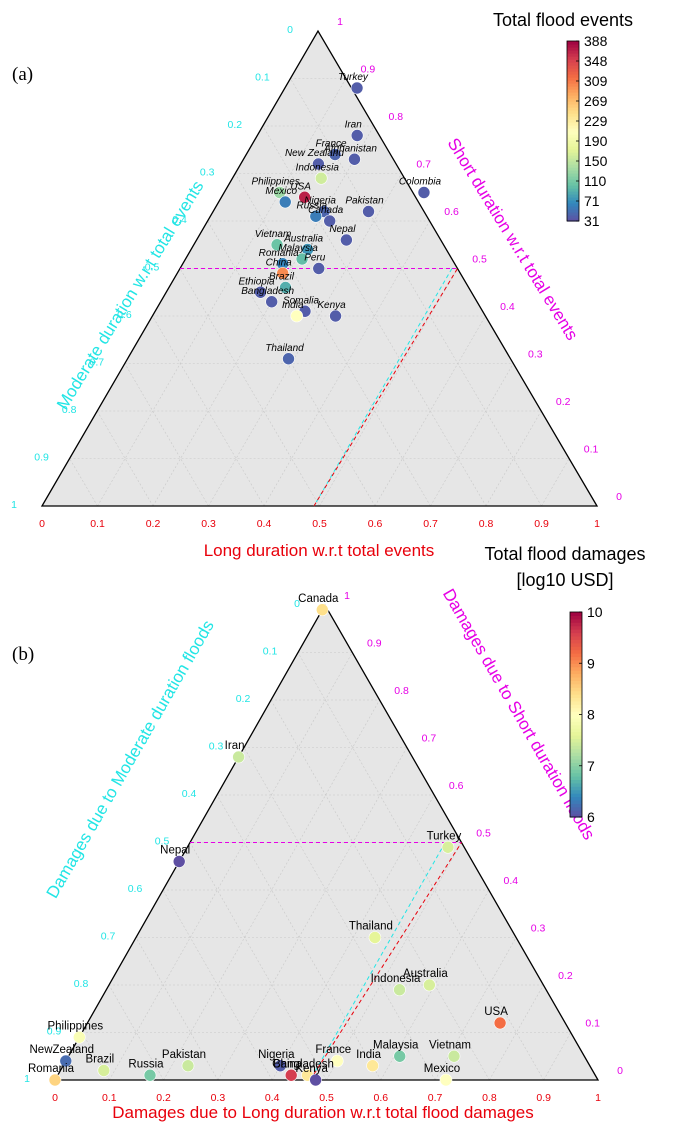 Image resolution: width=697 pixels, height=1132 pixels. Describe the element at coordinates (55, 1080) in the screenshot. I see `point-romania` at that location.